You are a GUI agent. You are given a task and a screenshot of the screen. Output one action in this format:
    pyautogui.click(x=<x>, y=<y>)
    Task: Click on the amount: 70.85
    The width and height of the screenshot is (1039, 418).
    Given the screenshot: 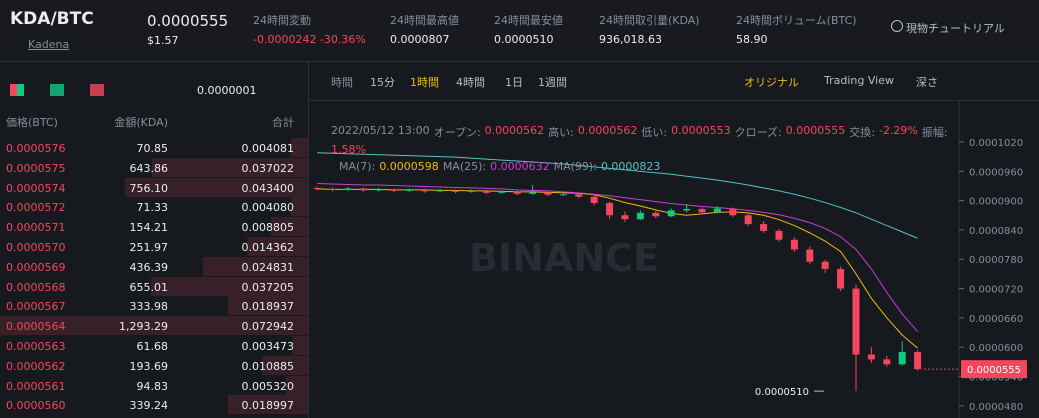 What is the action you would take?
    pyautogui.click(x=152, y=148)
    